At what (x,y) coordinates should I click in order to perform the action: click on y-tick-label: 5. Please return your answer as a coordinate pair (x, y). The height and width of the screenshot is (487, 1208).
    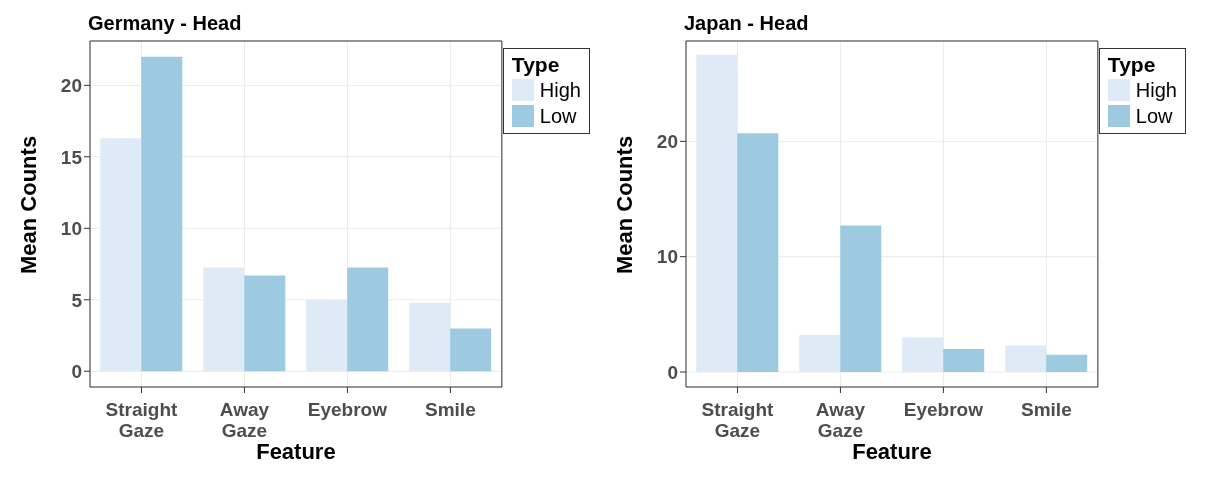
    Looking at the image, I should click on (77, 300).